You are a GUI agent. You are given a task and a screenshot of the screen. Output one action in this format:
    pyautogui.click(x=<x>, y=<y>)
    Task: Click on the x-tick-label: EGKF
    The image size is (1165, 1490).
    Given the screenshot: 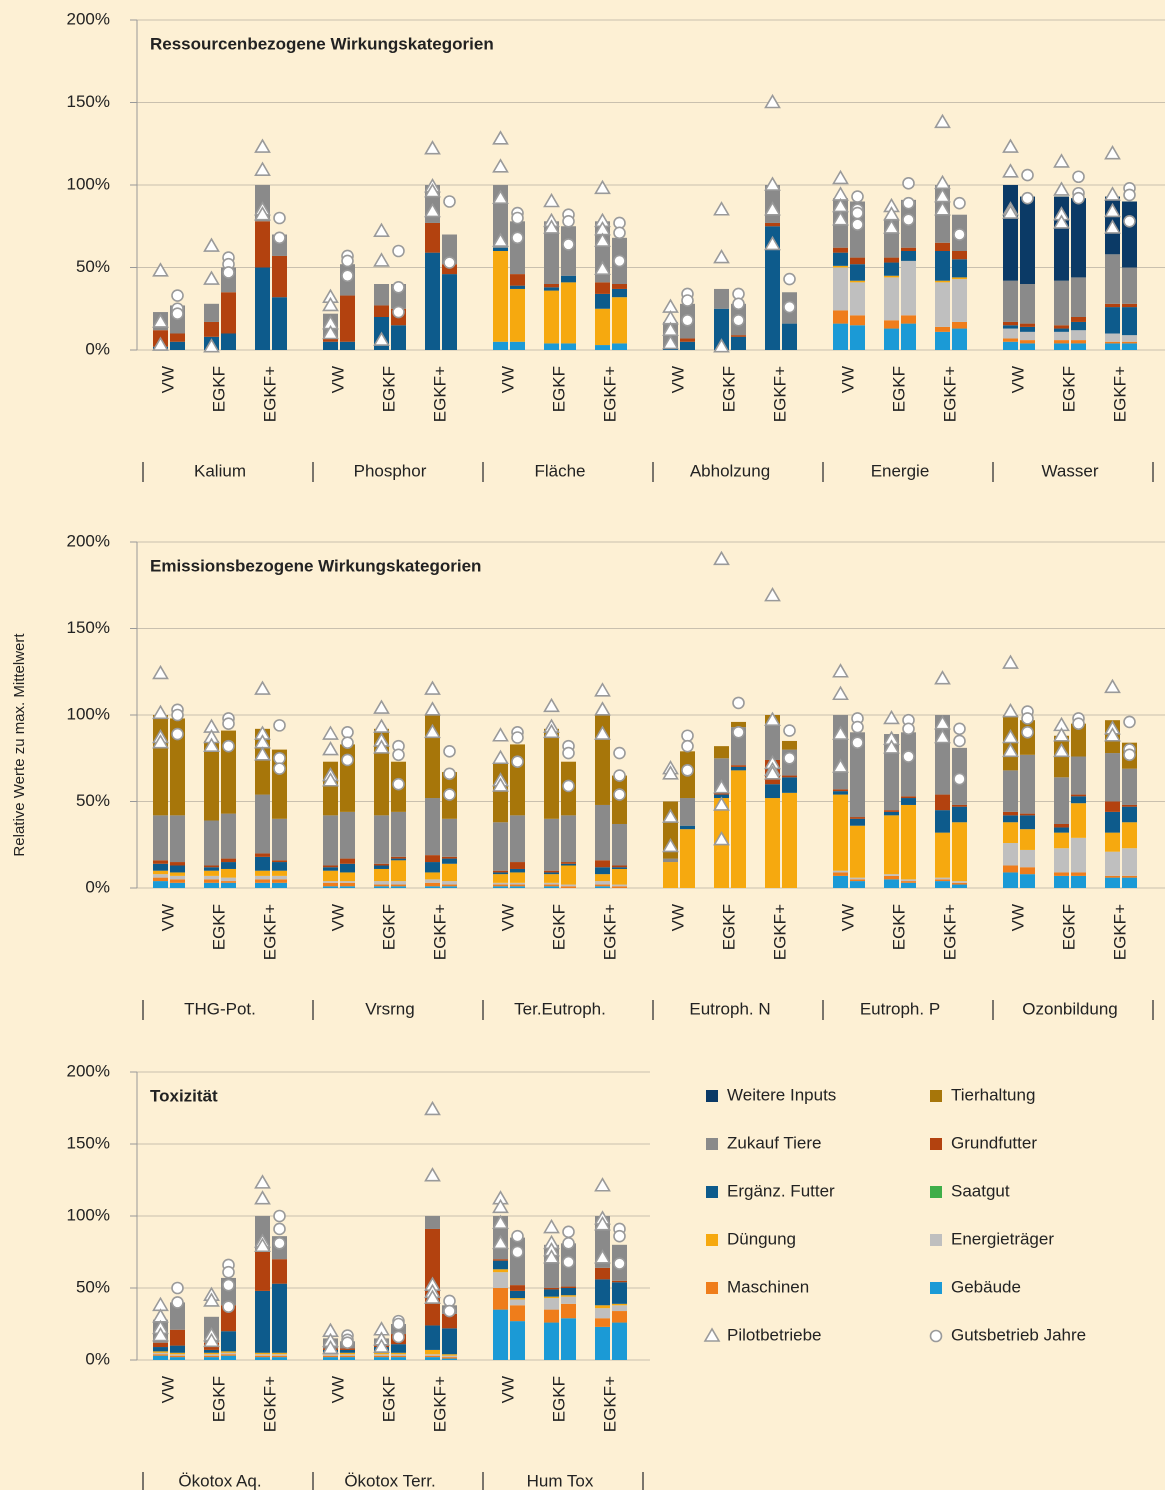 What is the action you would take?
    pyautogui.click(x=1068, y=389)
    